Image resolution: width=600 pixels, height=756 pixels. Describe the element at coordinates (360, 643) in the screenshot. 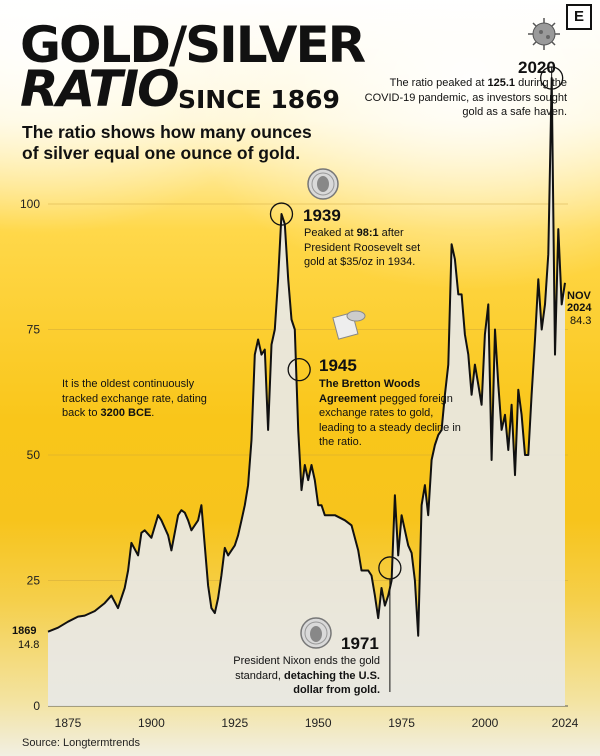

I see `annotation-1971-year: 1971` at that location.